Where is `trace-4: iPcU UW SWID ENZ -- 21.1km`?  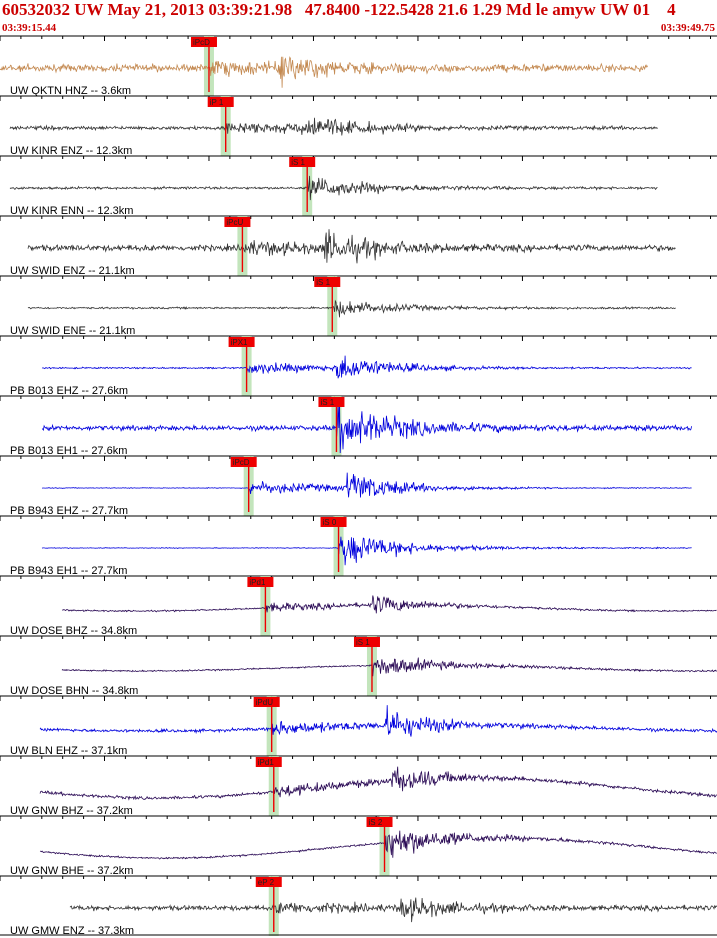
trace-4: iPcU UW SWID ENZ -- 21.1km is located at coordinates (358, 246).